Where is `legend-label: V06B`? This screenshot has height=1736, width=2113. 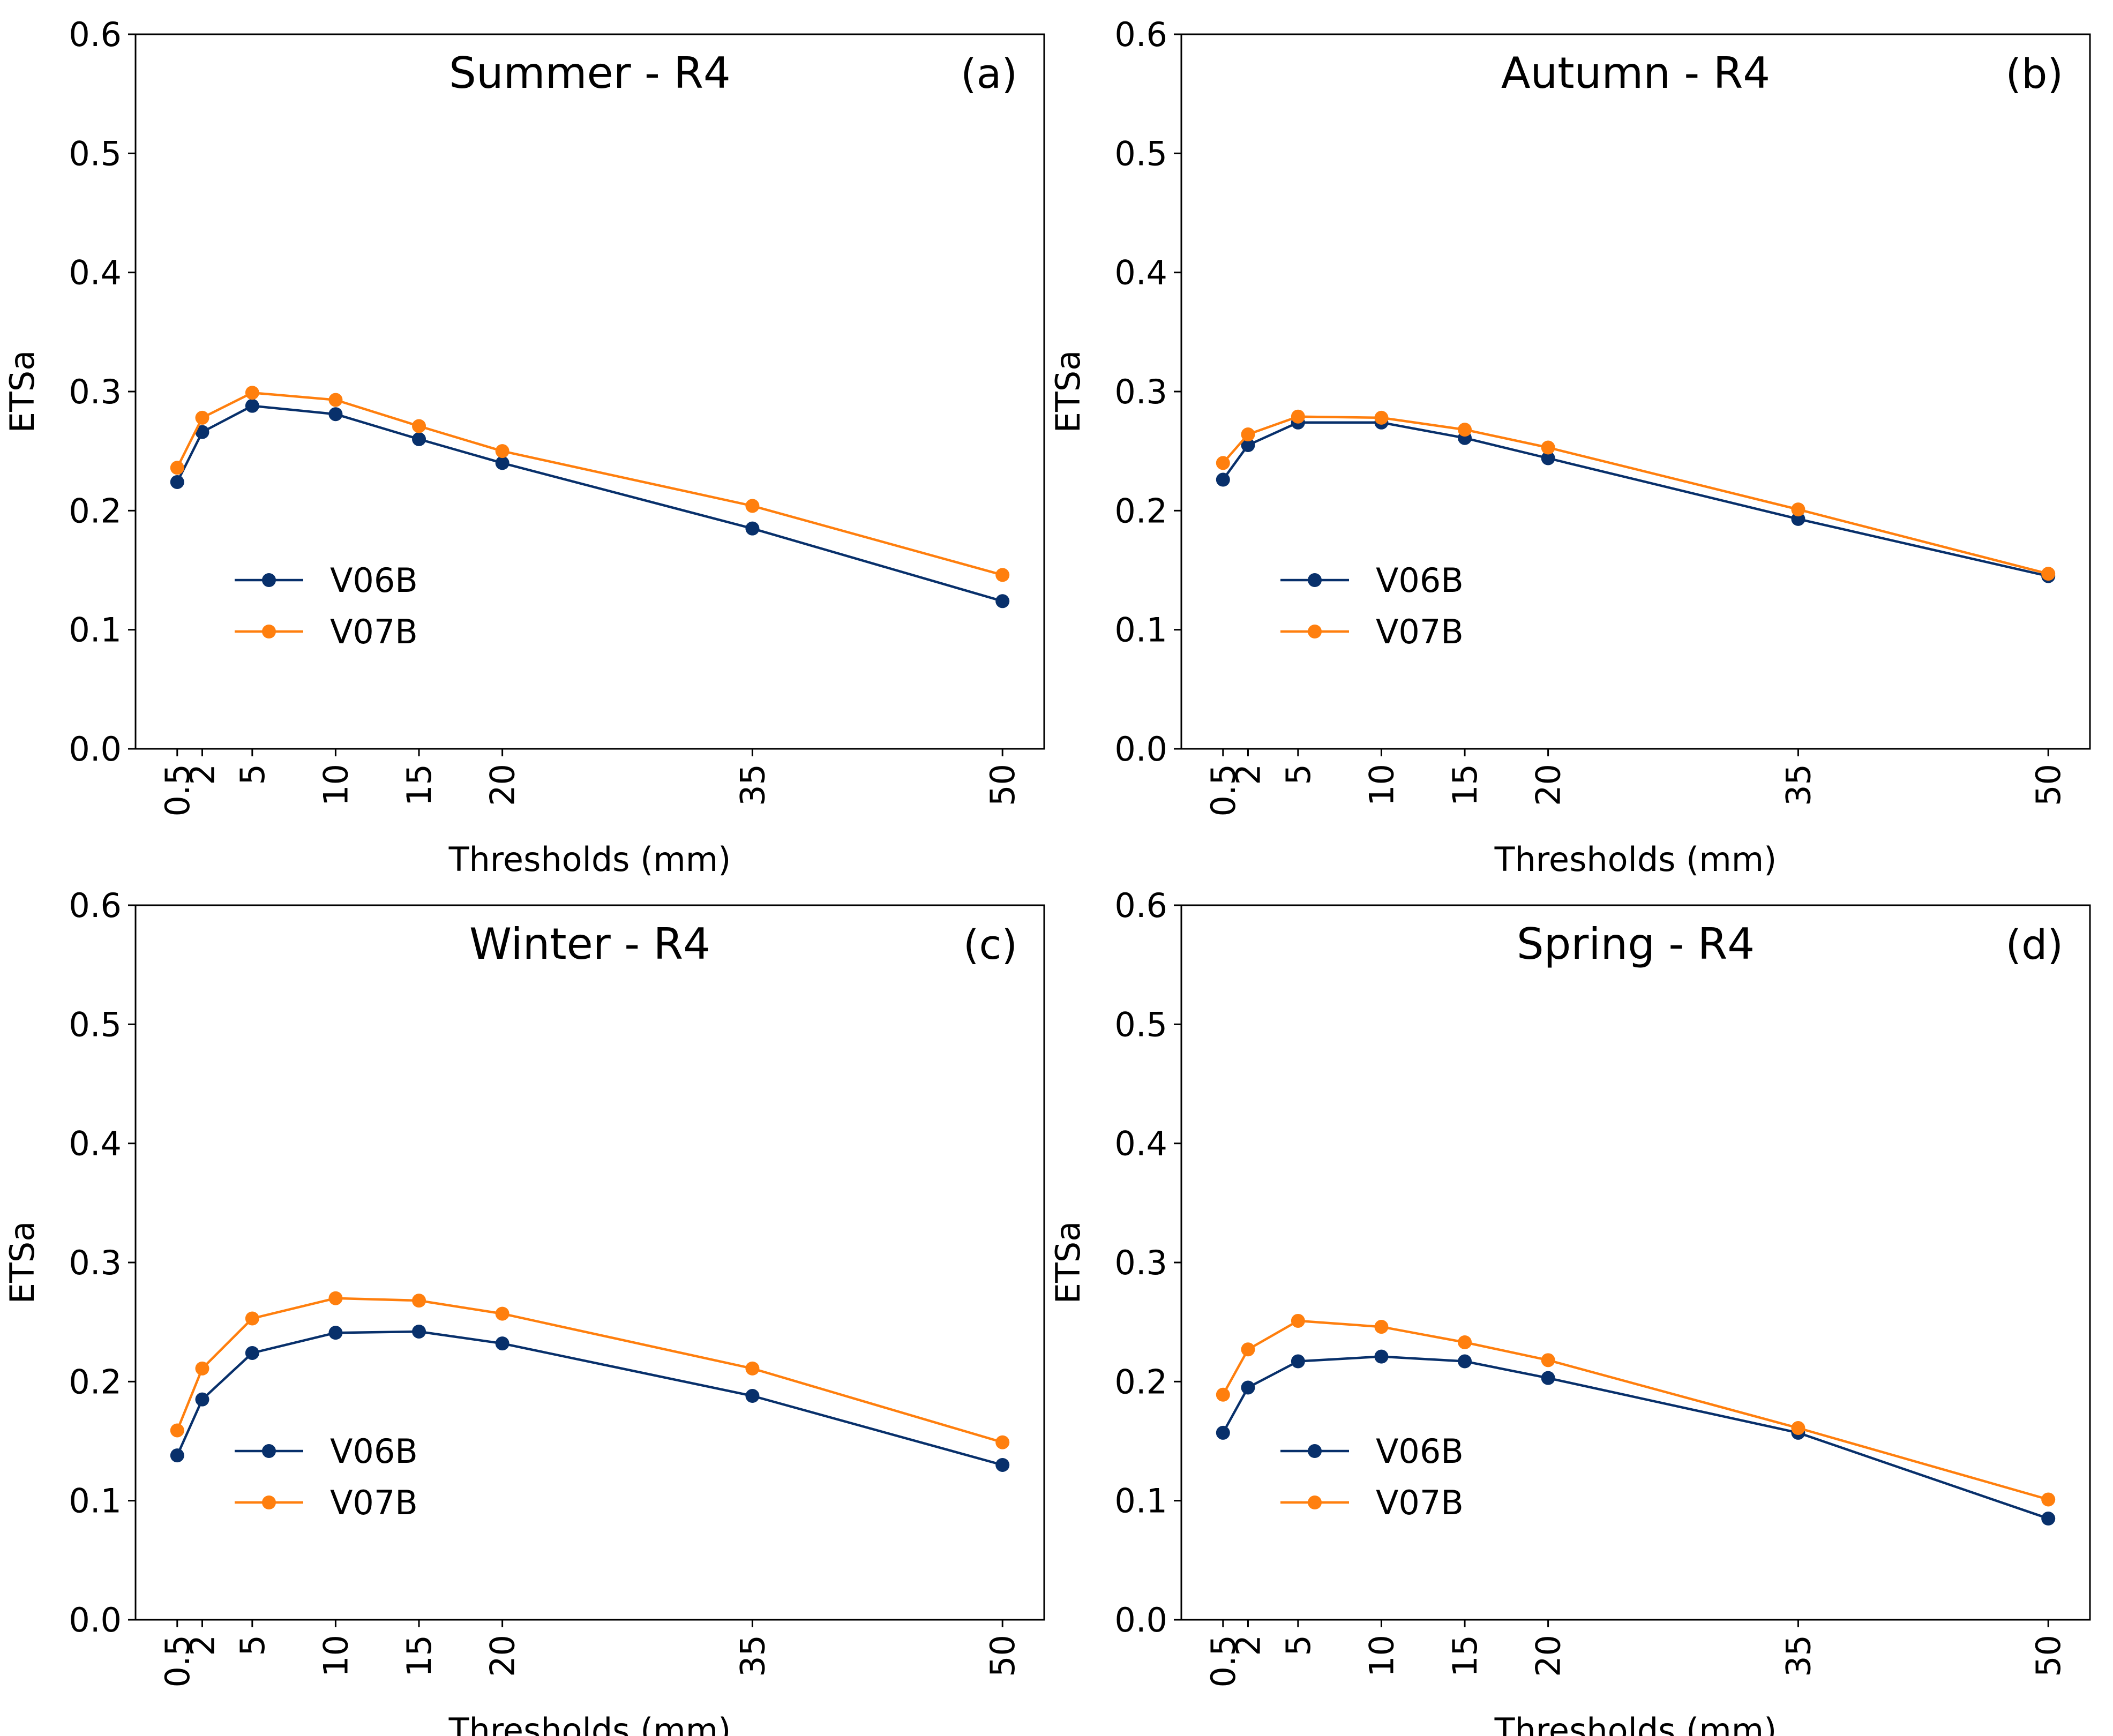 legend-label: V06B is located at coordinates (374, 1452).